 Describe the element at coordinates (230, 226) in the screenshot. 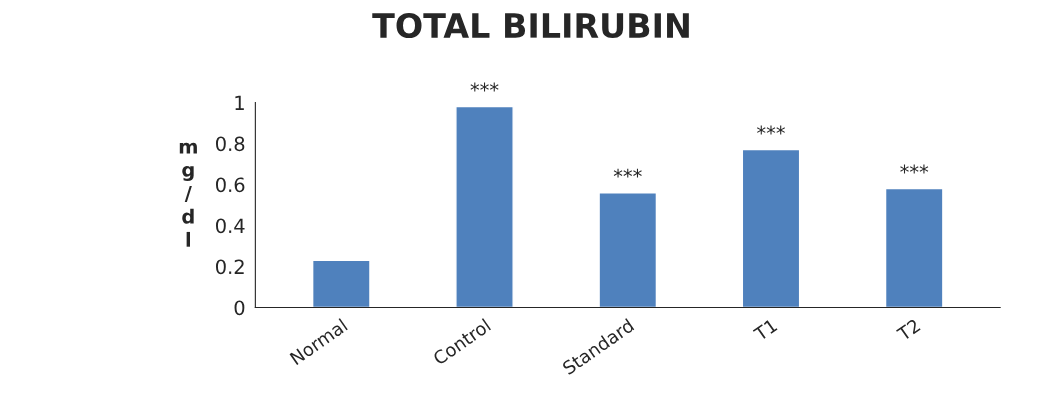

I see `y-tick-label: 0.4` at that location.